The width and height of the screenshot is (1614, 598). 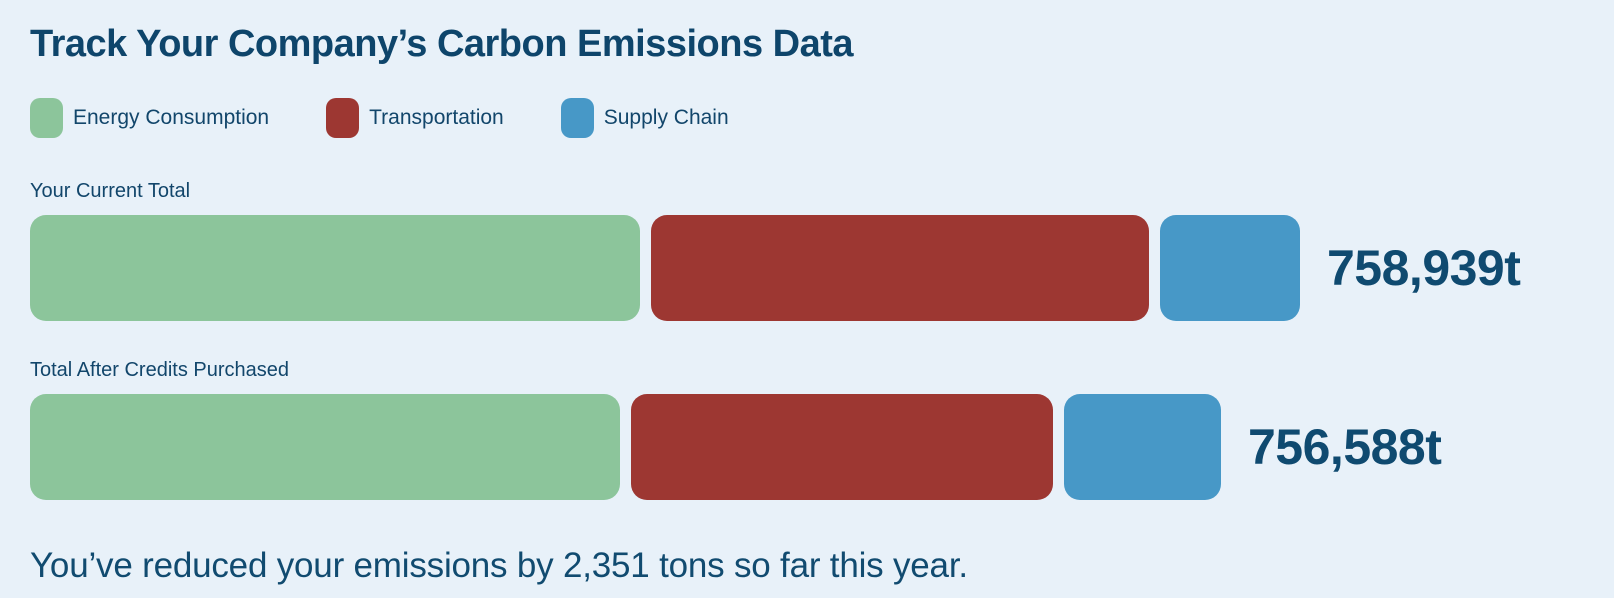 What do you see at coordinates (1345, 446) in the screenshot?
I see `after-credits-total-value: 756,588t` at bounding box center [1345, 446].